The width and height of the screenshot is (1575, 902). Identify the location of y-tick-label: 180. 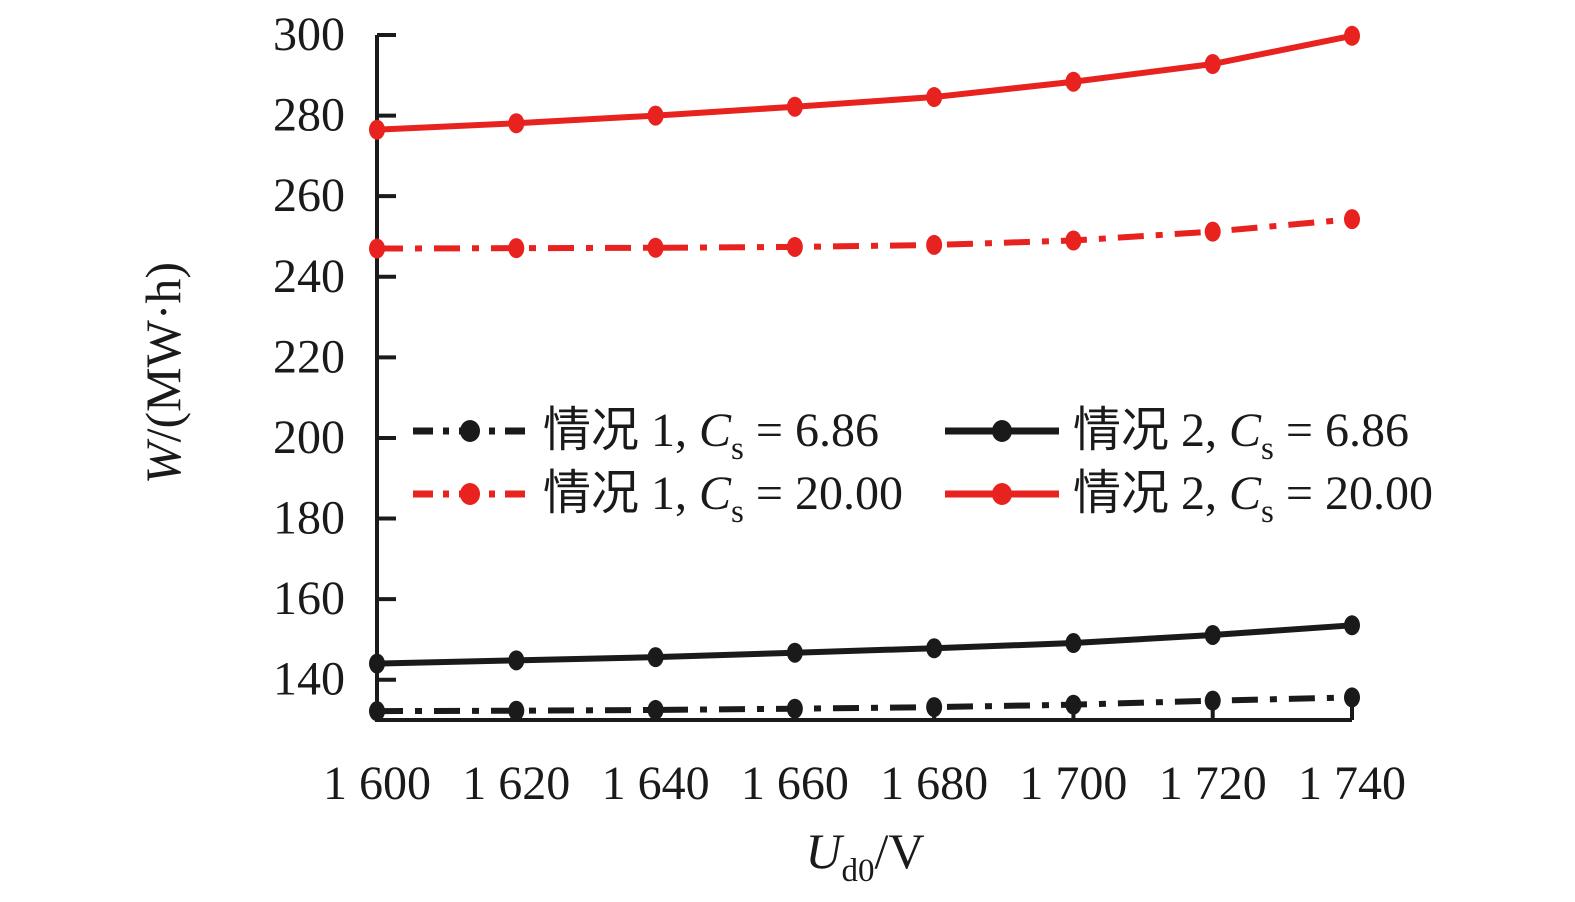
(309, 518).